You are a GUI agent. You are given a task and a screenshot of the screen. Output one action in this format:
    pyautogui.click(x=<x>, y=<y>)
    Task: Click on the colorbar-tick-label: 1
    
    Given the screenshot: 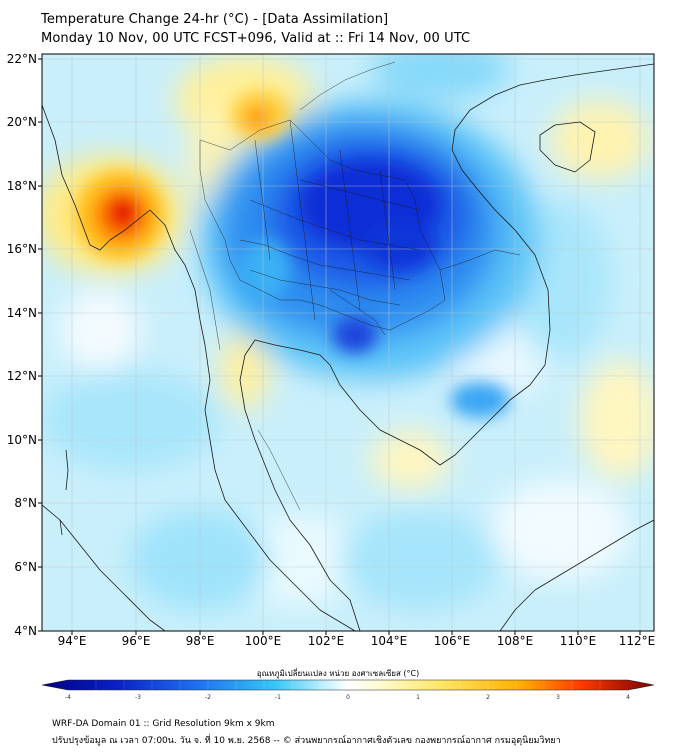 What is the action you would take?
    pyautogui.click(x=418, y=697)
    